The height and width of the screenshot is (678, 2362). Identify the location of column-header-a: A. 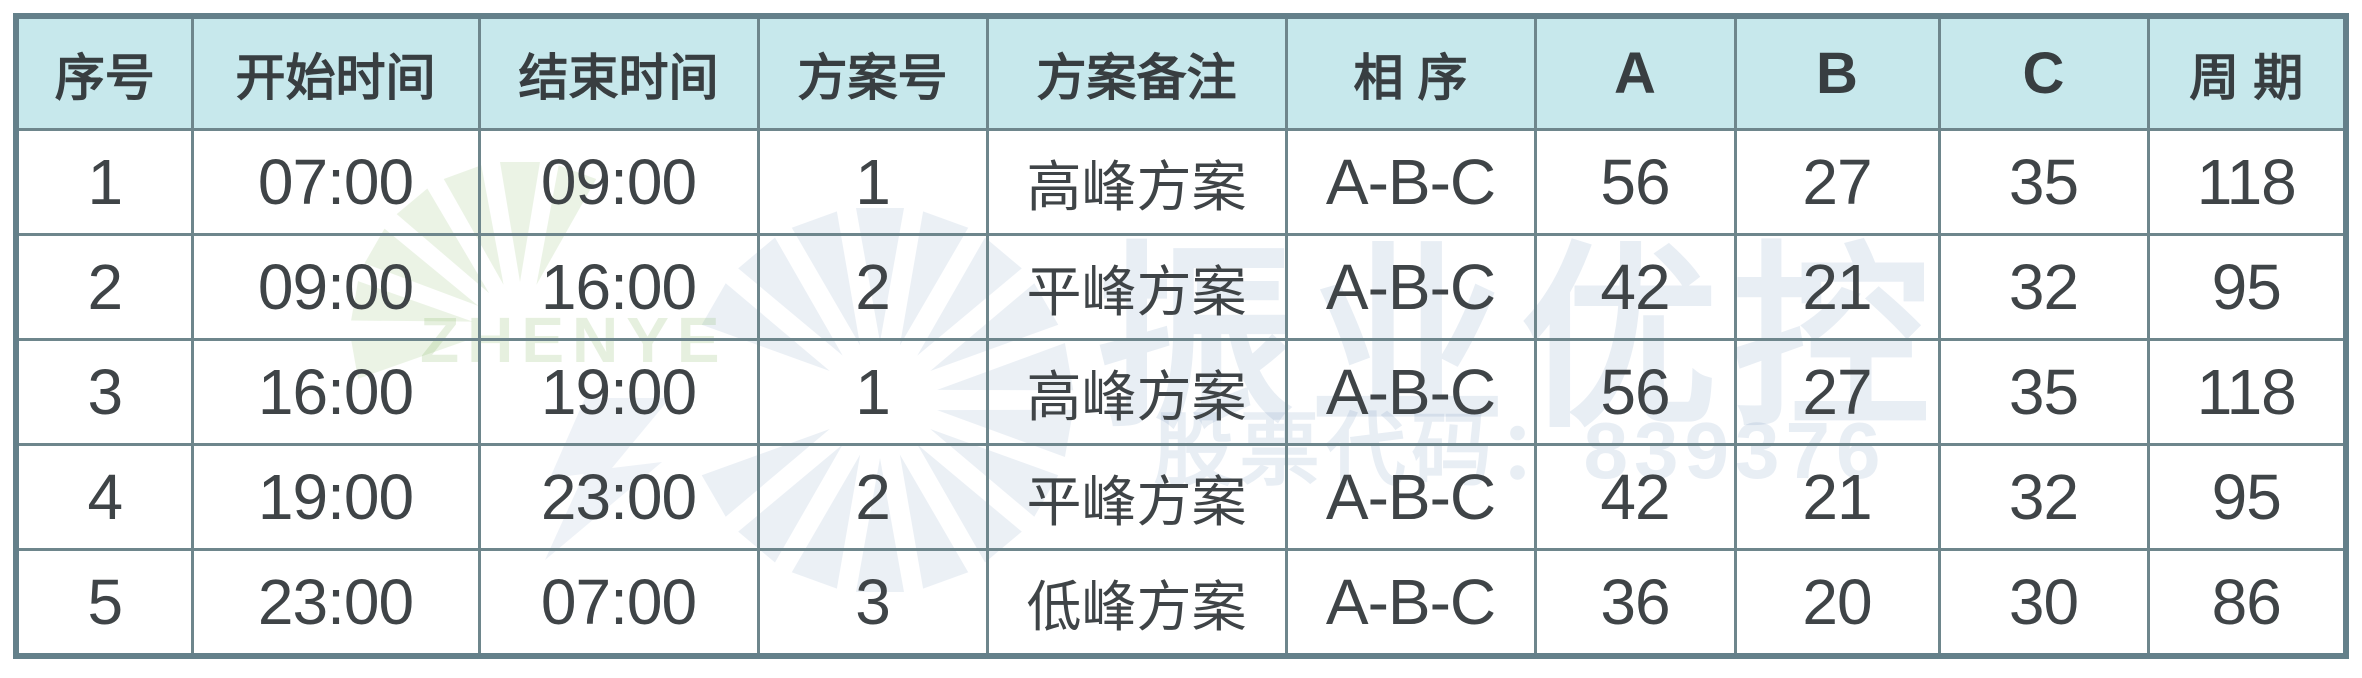
(1635, 72).